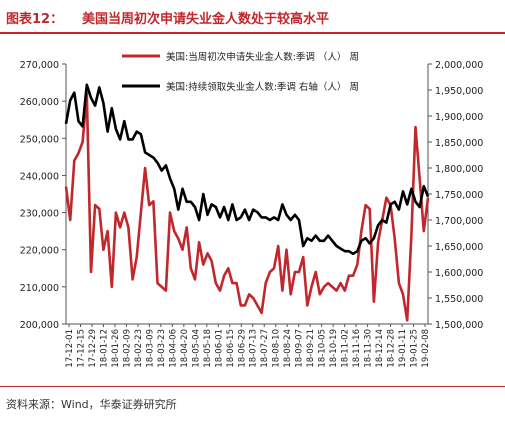 Image resolution: width=505 pixels, height=421 pixels. I want to click on x-tick-label: 18-11-16, so click(357, 348).